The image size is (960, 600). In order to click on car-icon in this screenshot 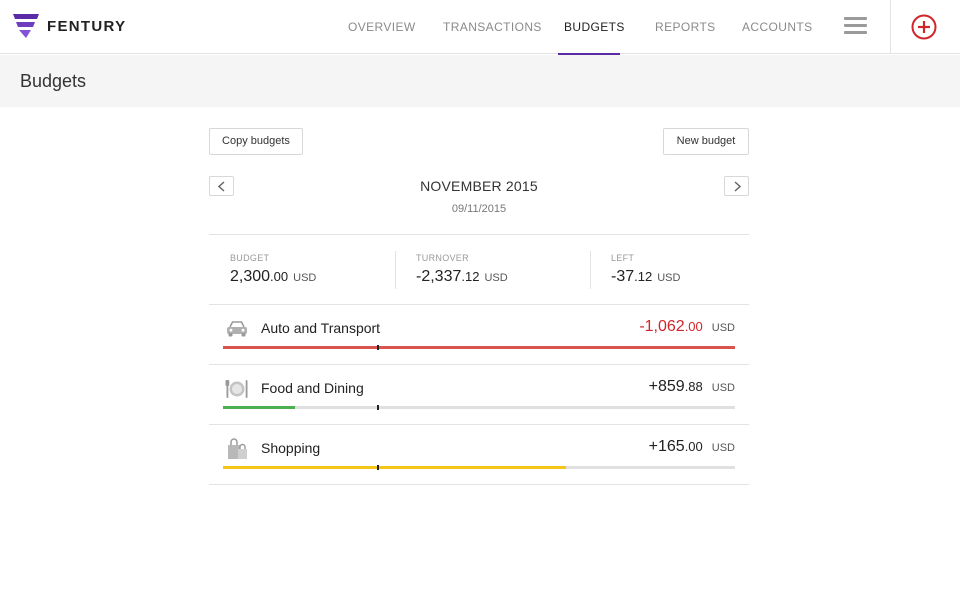, I will do `click(237, 329)`.